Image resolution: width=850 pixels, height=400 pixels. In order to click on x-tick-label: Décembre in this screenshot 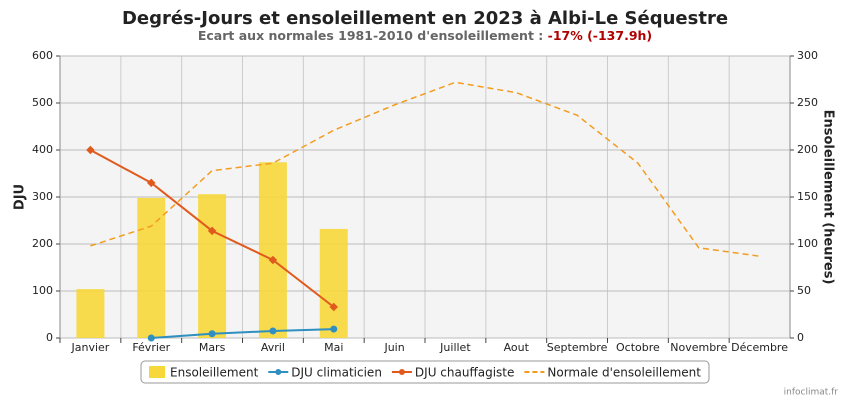, I will do `click(759, 347)`.